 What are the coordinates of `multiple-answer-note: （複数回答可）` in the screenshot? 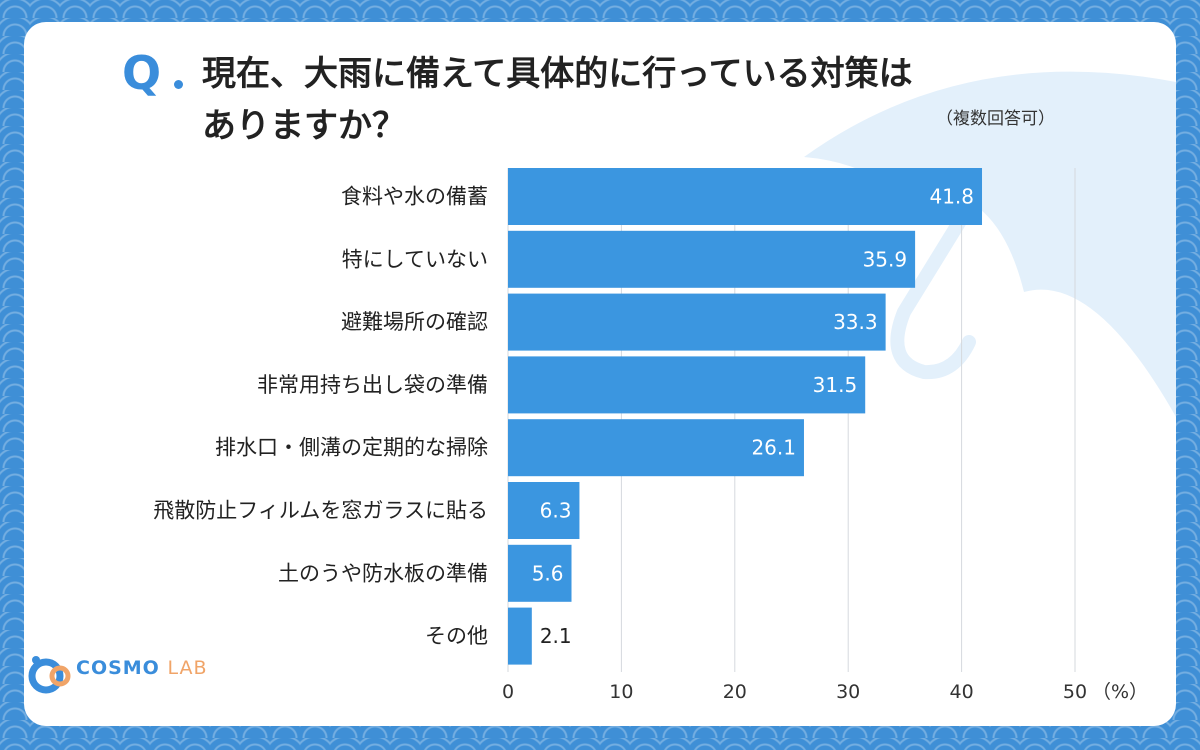 It's located at (995, 119).